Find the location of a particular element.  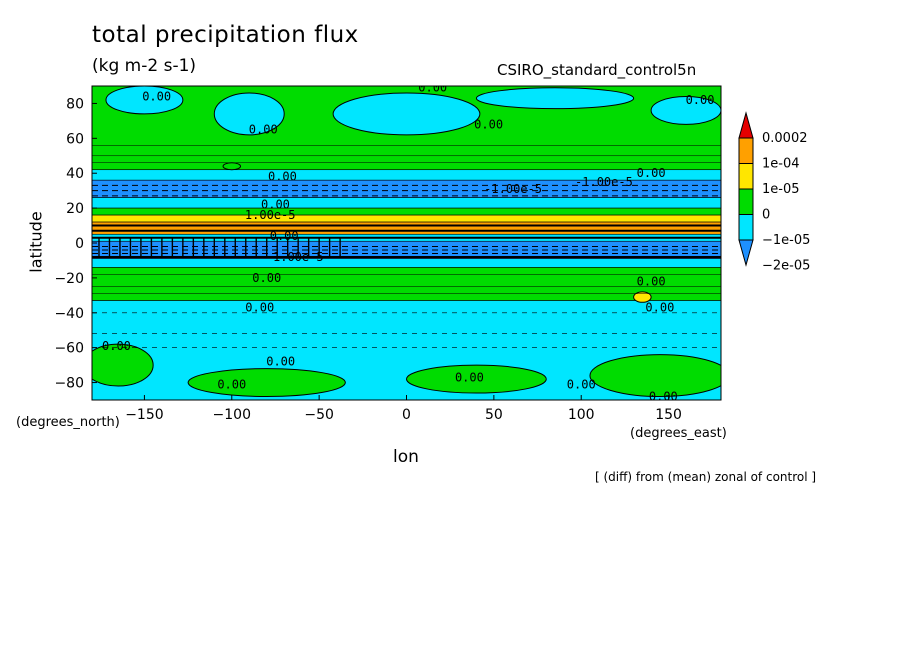

colorbar-label: 1e-04 is located at coordinates (781, 164).